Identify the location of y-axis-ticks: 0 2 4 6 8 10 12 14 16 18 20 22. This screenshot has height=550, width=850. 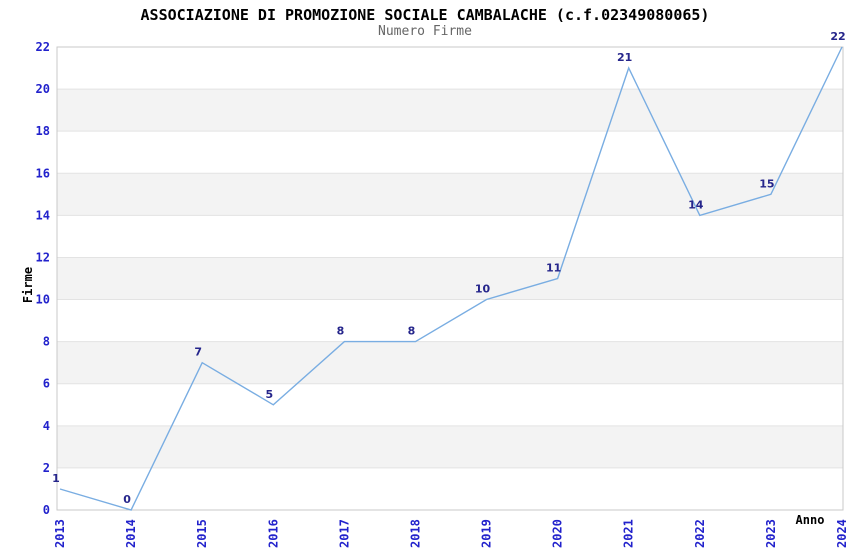
(43, 278).